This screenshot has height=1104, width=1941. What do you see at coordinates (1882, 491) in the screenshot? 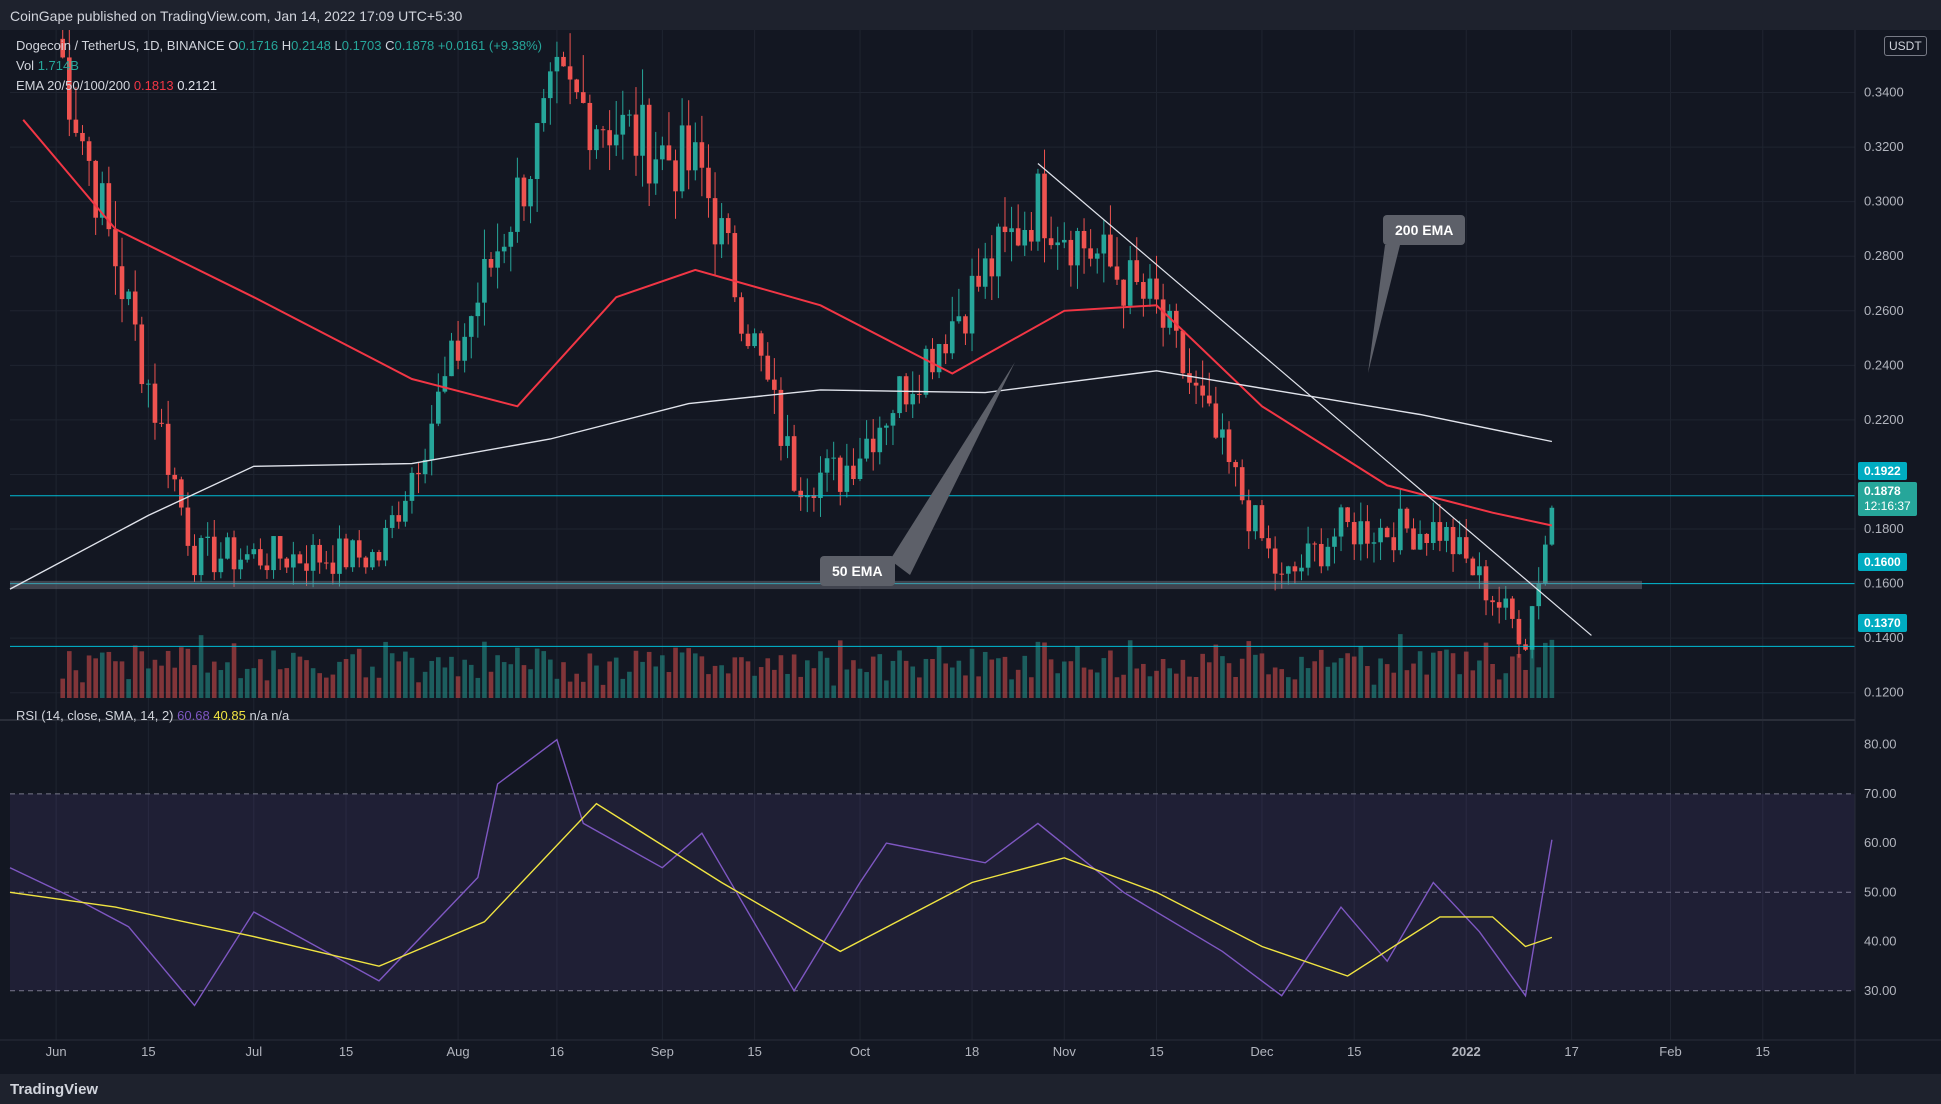
I see `last-price-value: 0.1878` at bounding box center [1882, 491].